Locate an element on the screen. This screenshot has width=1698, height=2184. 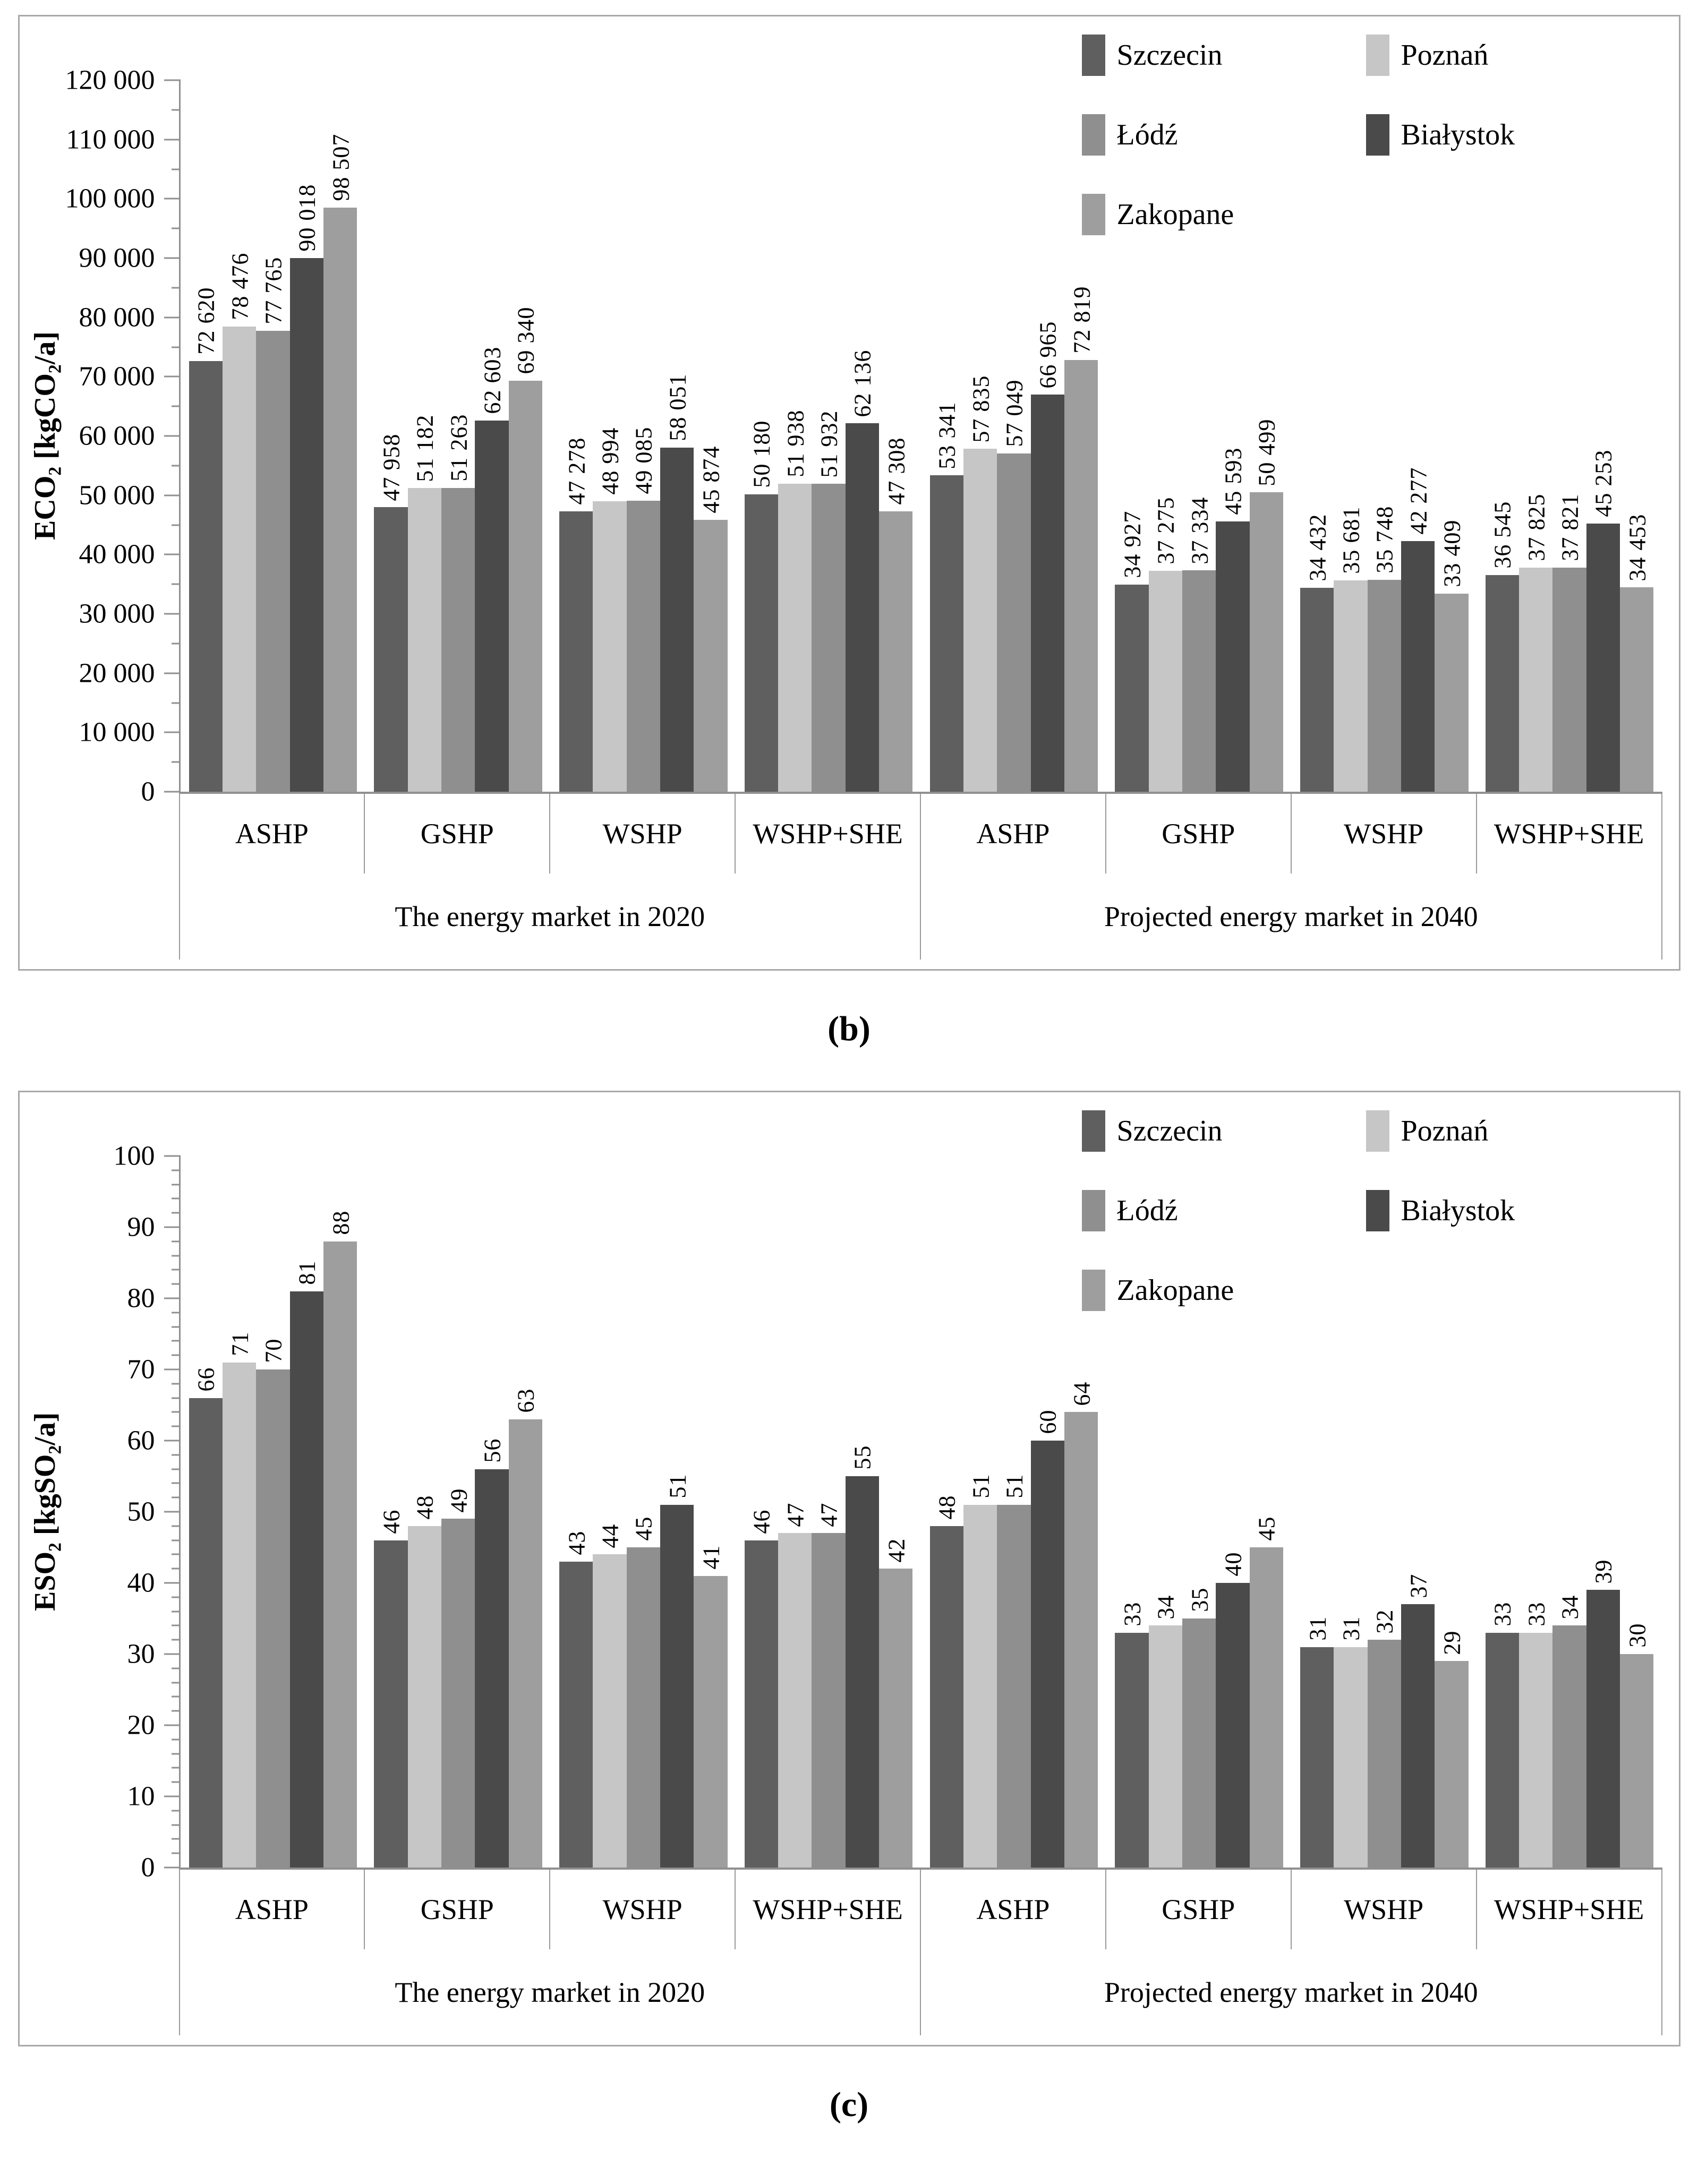
bar-value-label: 57 049 is located at coordinates (1014, 413).